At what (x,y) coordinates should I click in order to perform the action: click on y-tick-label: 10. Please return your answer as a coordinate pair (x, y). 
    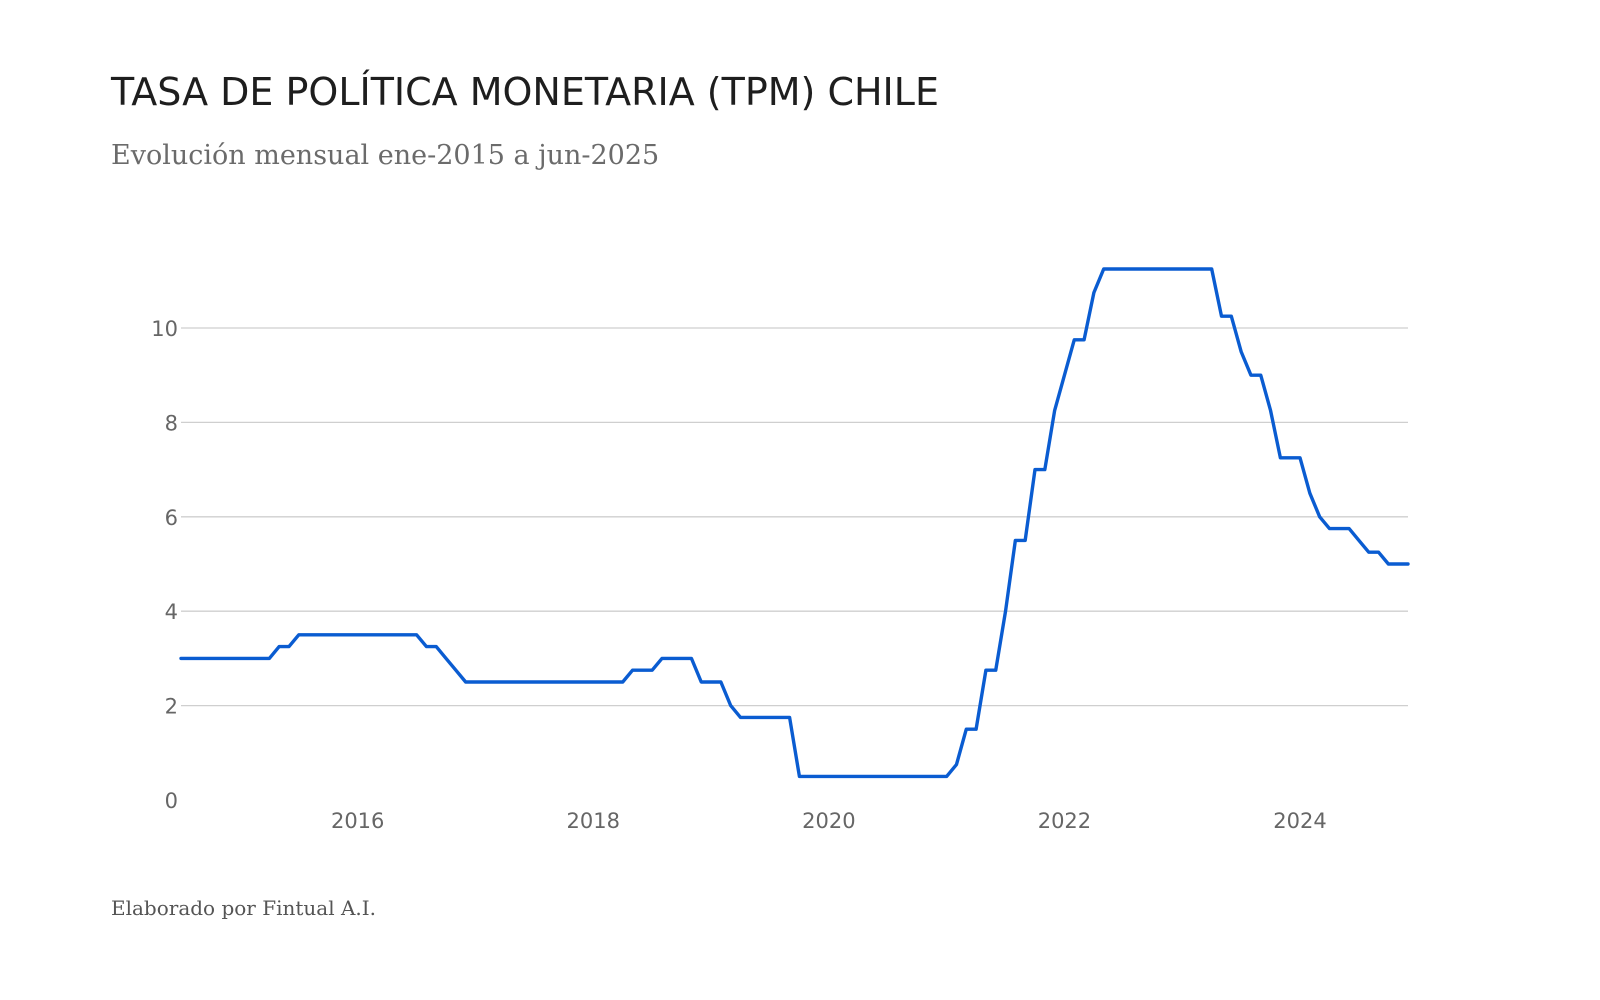
    Looking at the image, I should click on (164, 329).